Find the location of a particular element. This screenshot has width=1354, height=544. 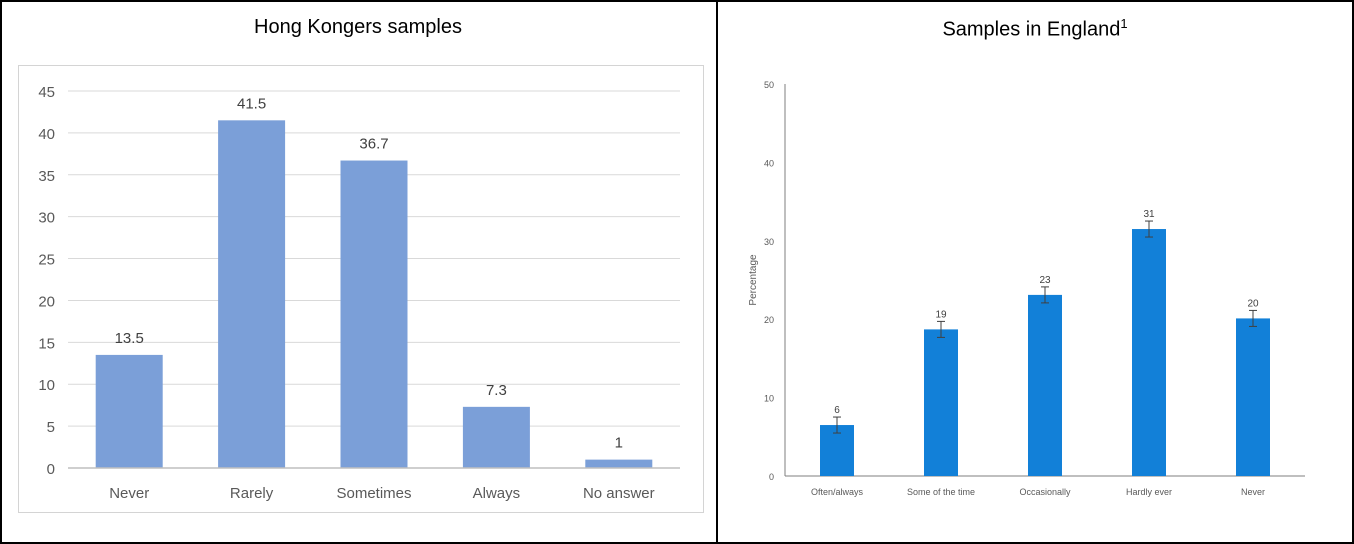

data-label: 31 is located at coordinates (1149, 214).